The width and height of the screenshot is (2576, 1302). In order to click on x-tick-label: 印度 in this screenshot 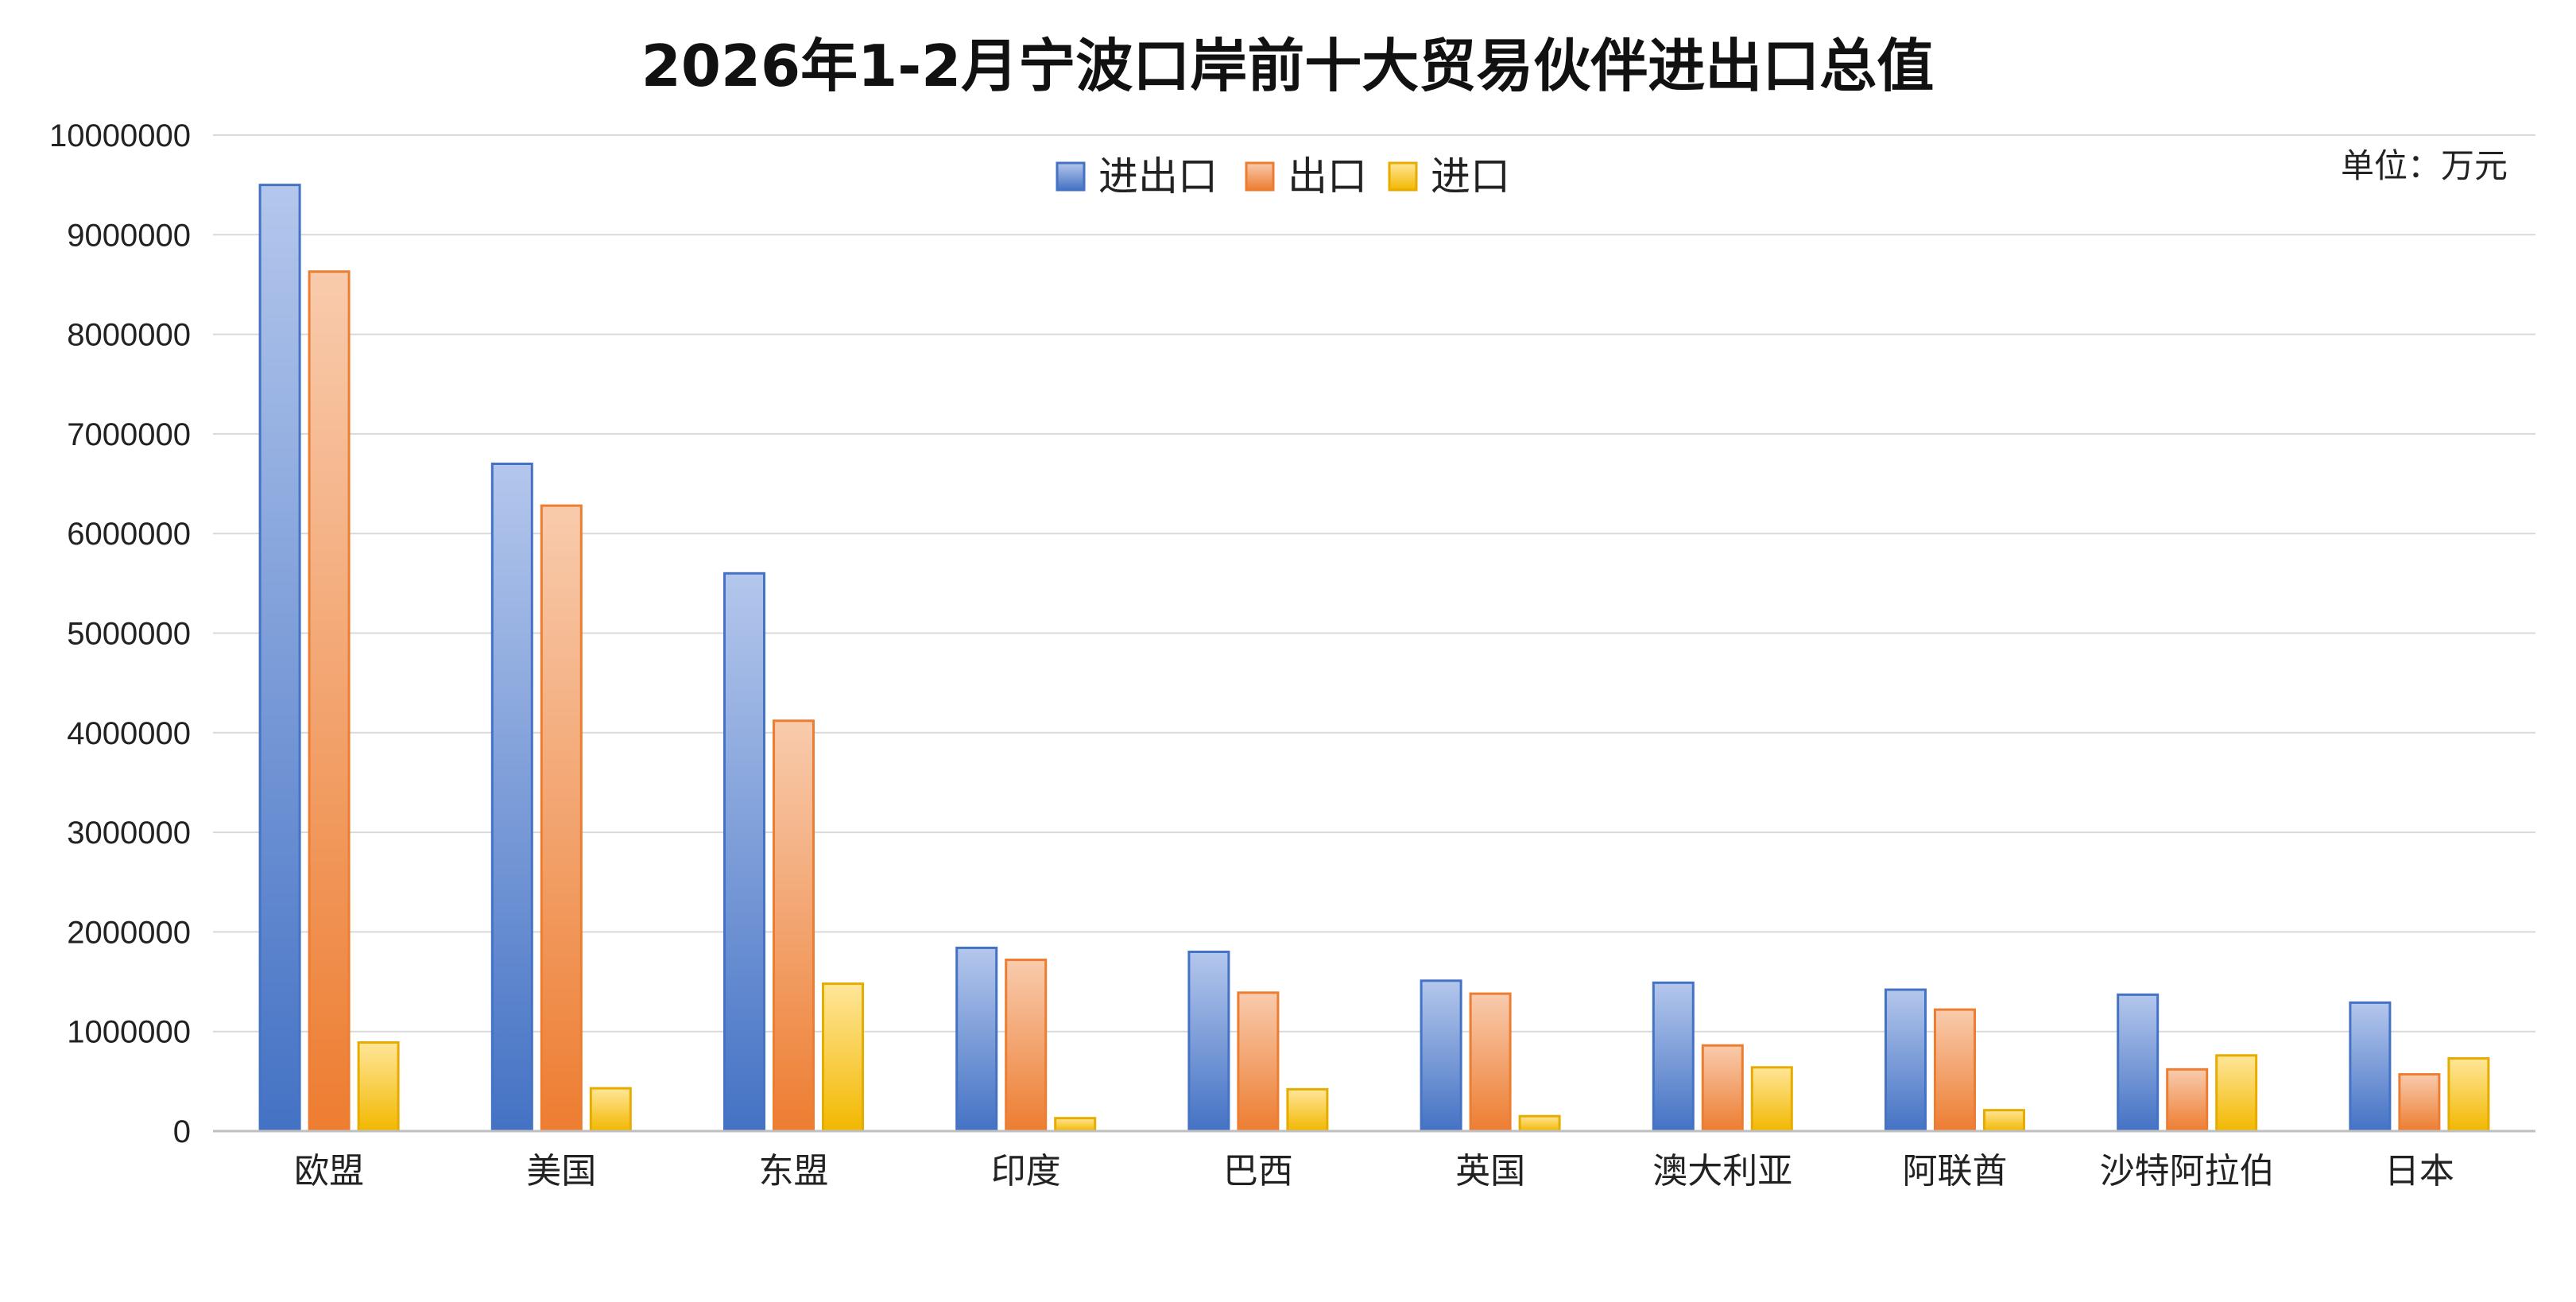, I will do `click(1026, 1171)`.